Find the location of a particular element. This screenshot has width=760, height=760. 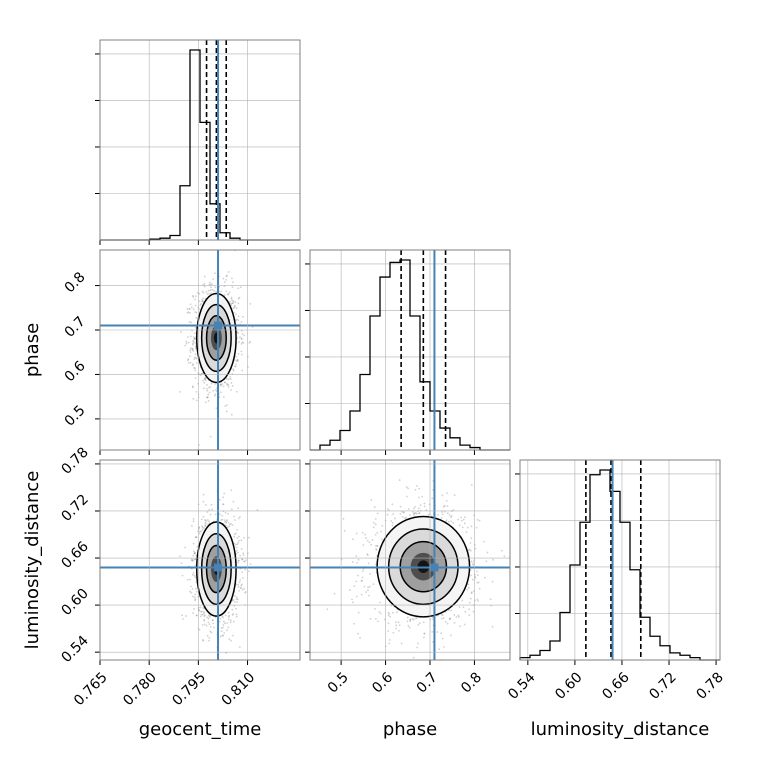

y-tick-label: 0.66 is located at coordinates (74, 554).